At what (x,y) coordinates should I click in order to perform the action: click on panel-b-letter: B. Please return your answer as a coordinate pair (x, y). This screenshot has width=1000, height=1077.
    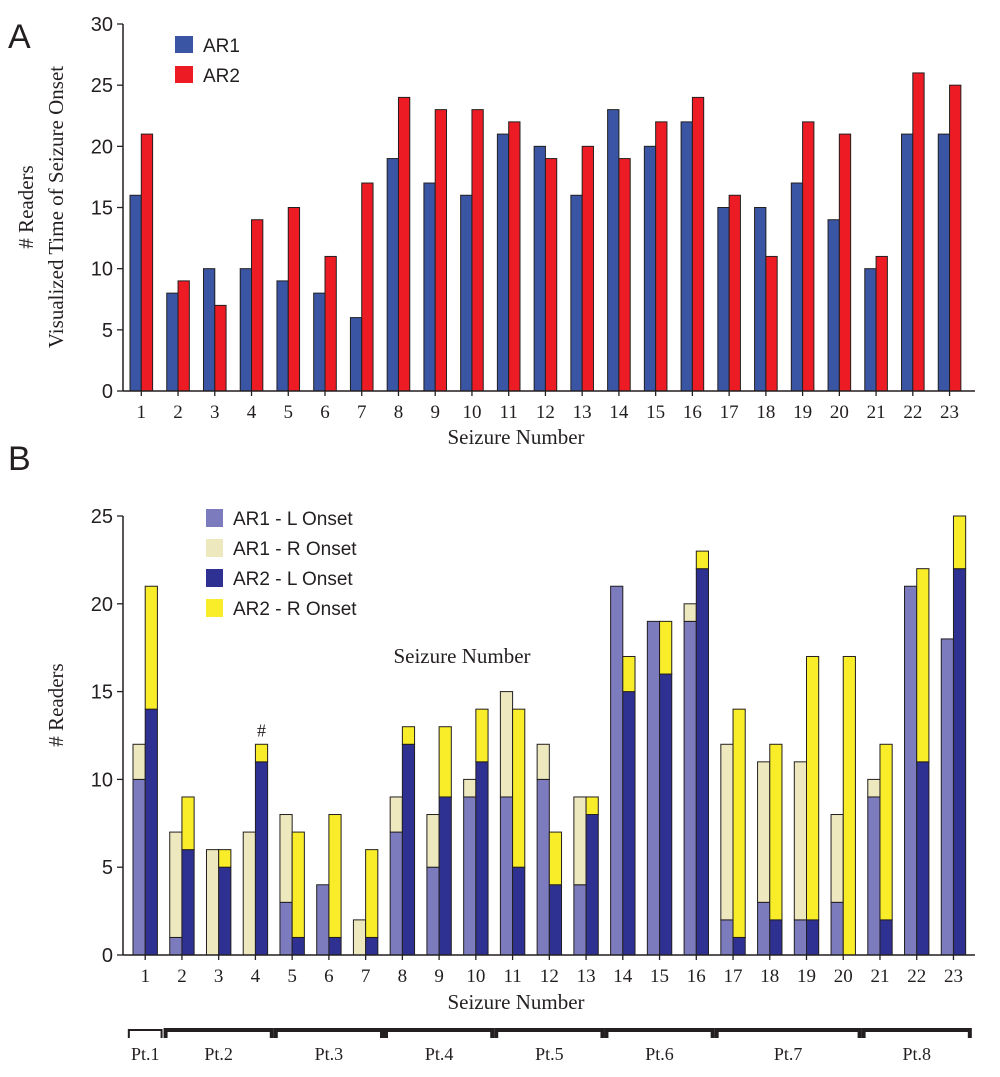
    Looking at the image, I should click on (19, 459).